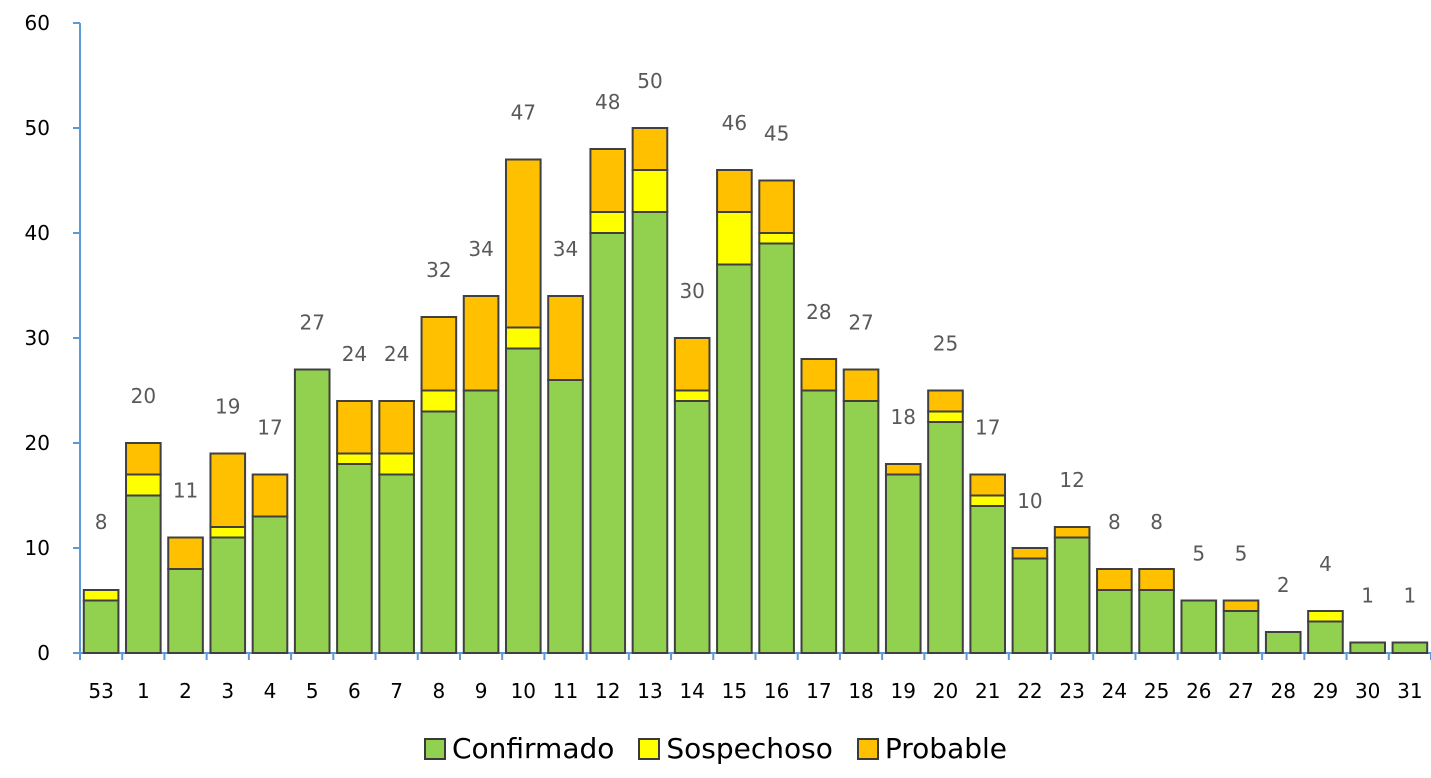  Describe the element at coordinates (312, 691) in the screenshot. I see `x-tick-label: 5` at that location.